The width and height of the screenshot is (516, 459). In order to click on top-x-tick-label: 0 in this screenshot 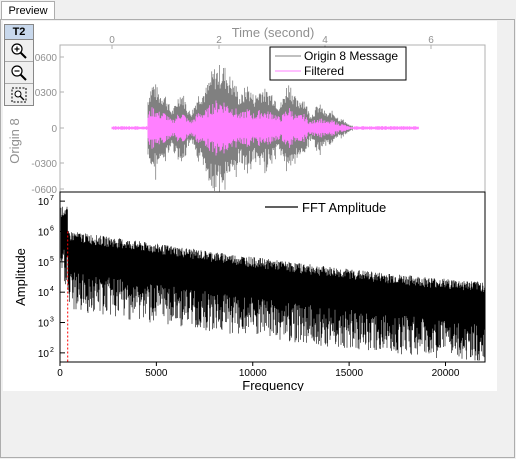, I will do `click(112, 40)`.